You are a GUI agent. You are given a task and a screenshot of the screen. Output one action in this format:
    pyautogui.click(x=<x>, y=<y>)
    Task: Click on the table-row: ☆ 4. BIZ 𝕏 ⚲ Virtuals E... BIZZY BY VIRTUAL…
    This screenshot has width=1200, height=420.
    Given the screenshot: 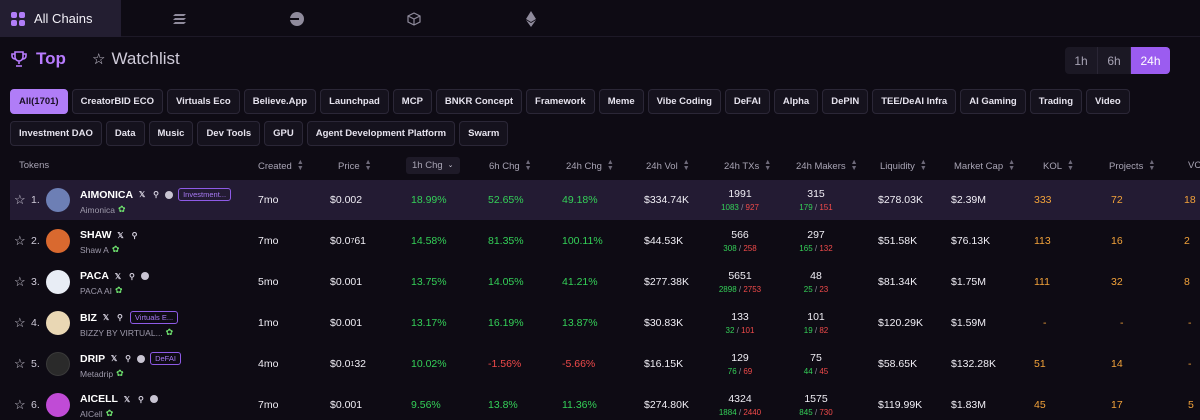 What is the action you would take?
    pyautogui.click(x=605, y=323)
    